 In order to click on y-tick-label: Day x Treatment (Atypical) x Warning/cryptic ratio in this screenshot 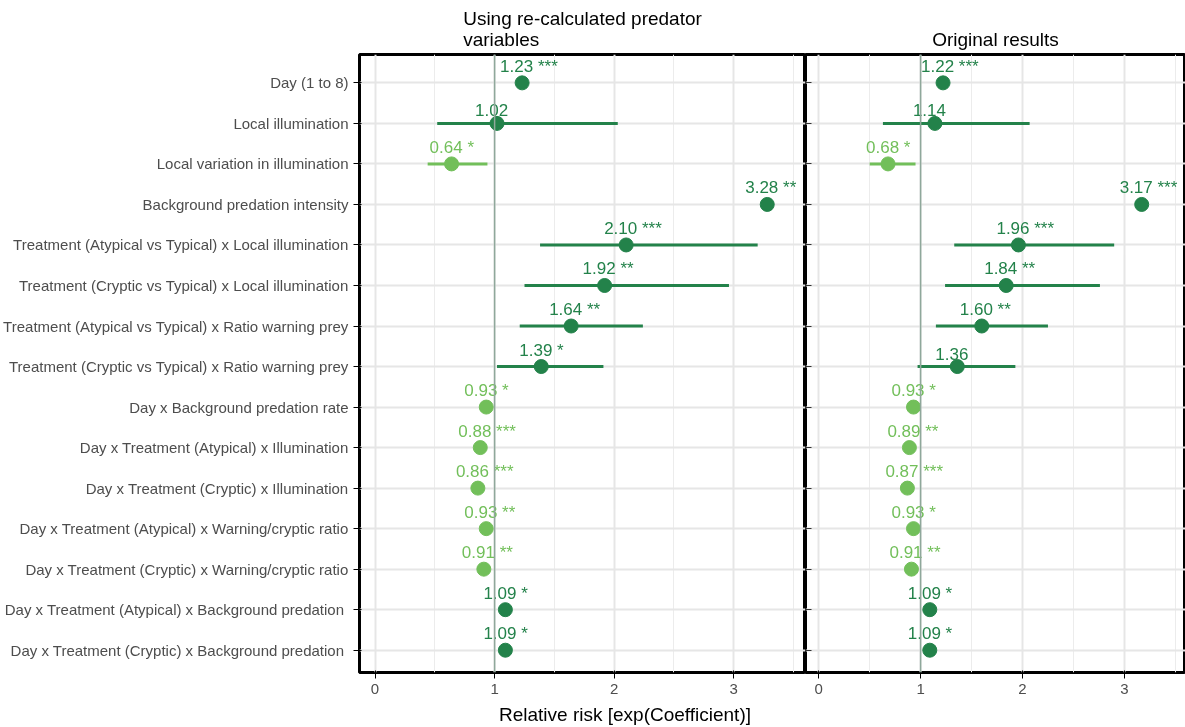, I will do `click(184, 529)`.